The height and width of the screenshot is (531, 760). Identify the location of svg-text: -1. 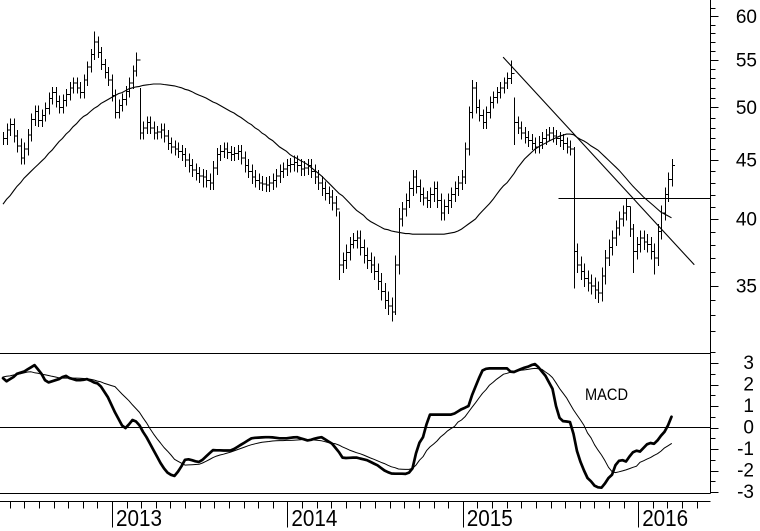
(745, 449).